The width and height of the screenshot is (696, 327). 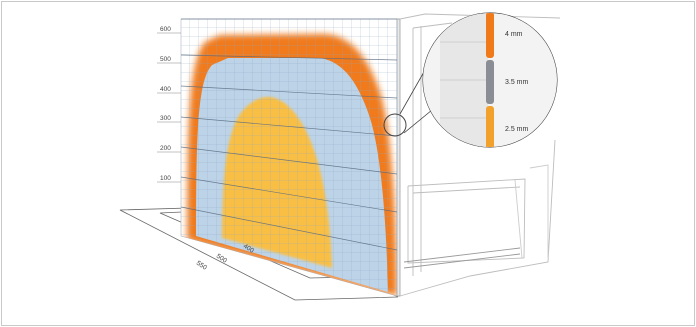 What do you see at coordinates (395, 125) in the screenshot?
I see `detail-marker-circle` at bounding box center [395, 125].